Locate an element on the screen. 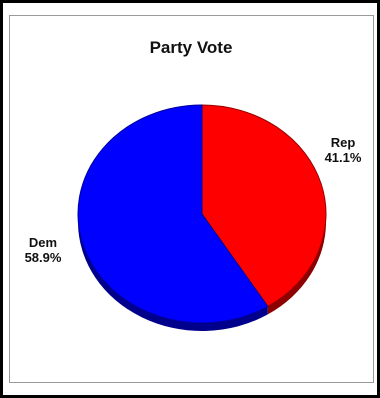  rep-slice-percent: 41.1% is located at coordinates (343, 157).